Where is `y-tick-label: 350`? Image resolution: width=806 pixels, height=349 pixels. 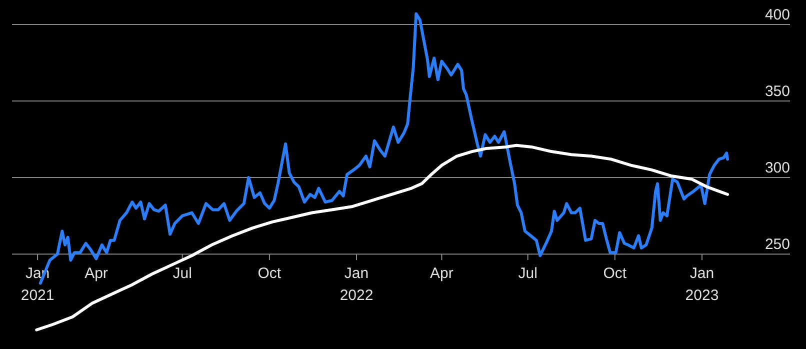 y-tick-label: 350 is located at coordinates (777, 91).